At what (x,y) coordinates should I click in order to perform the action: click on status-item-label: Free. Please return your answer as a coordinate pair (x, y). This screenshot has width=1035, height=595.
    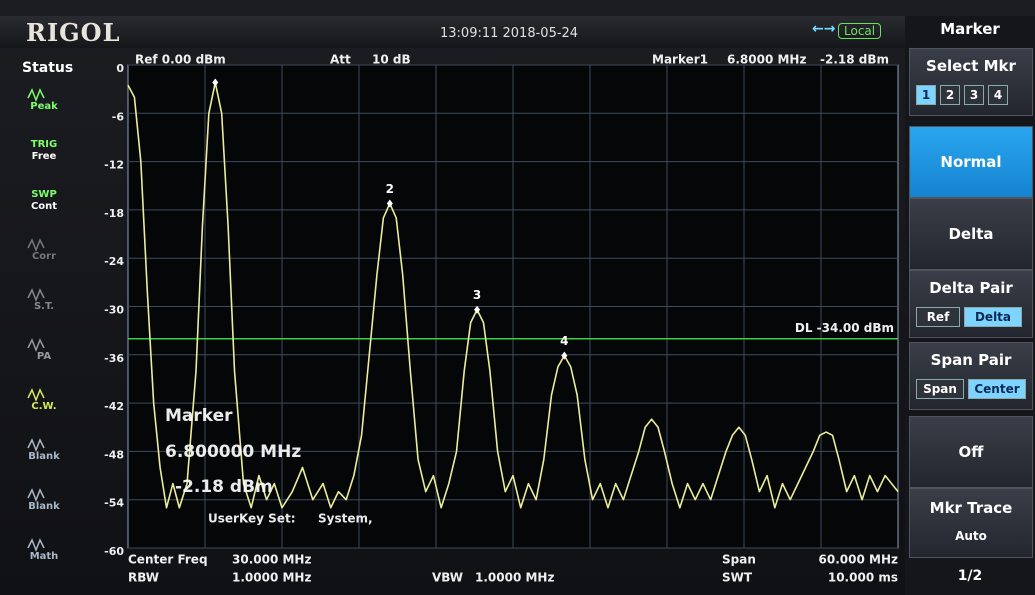
    Looking at the image, I should click on (44, 156).